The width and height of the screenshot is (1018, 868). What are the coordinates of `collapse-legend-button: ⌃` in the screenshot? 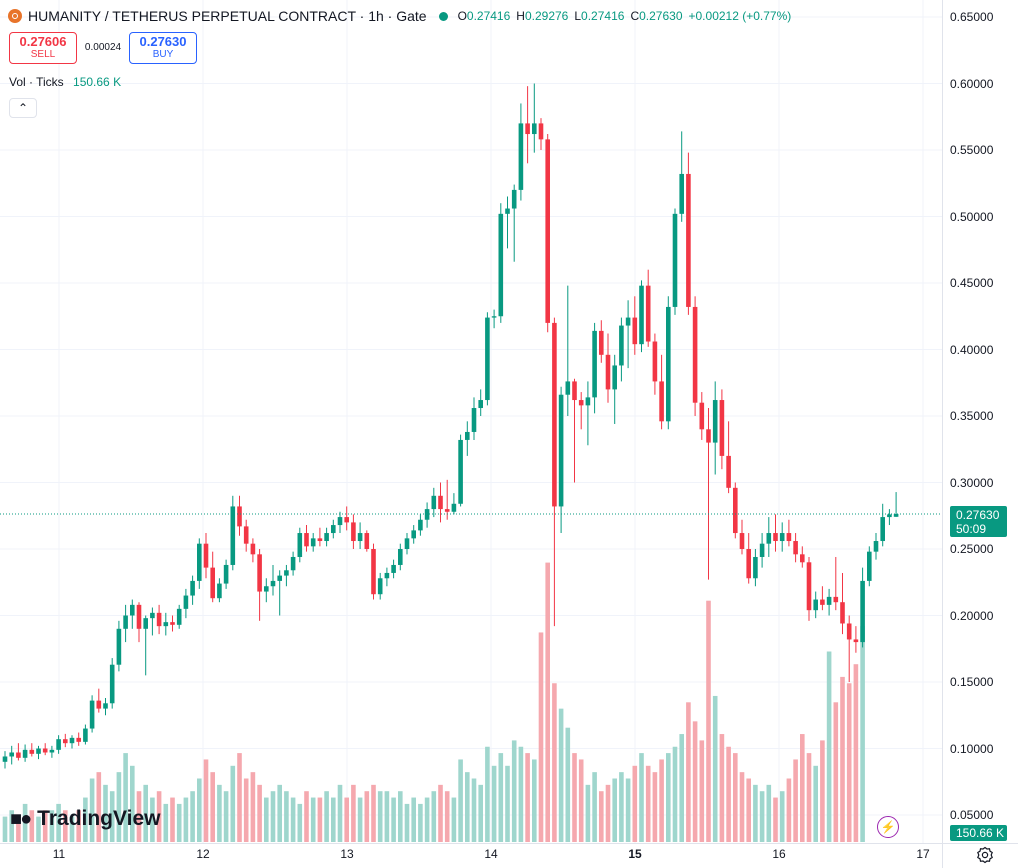 It's located at (23, 108).